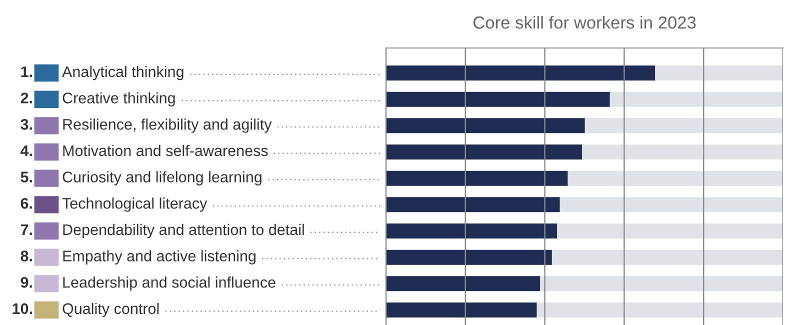  I want to click on category-label: 6. Technological literacy, so click(114, 205).